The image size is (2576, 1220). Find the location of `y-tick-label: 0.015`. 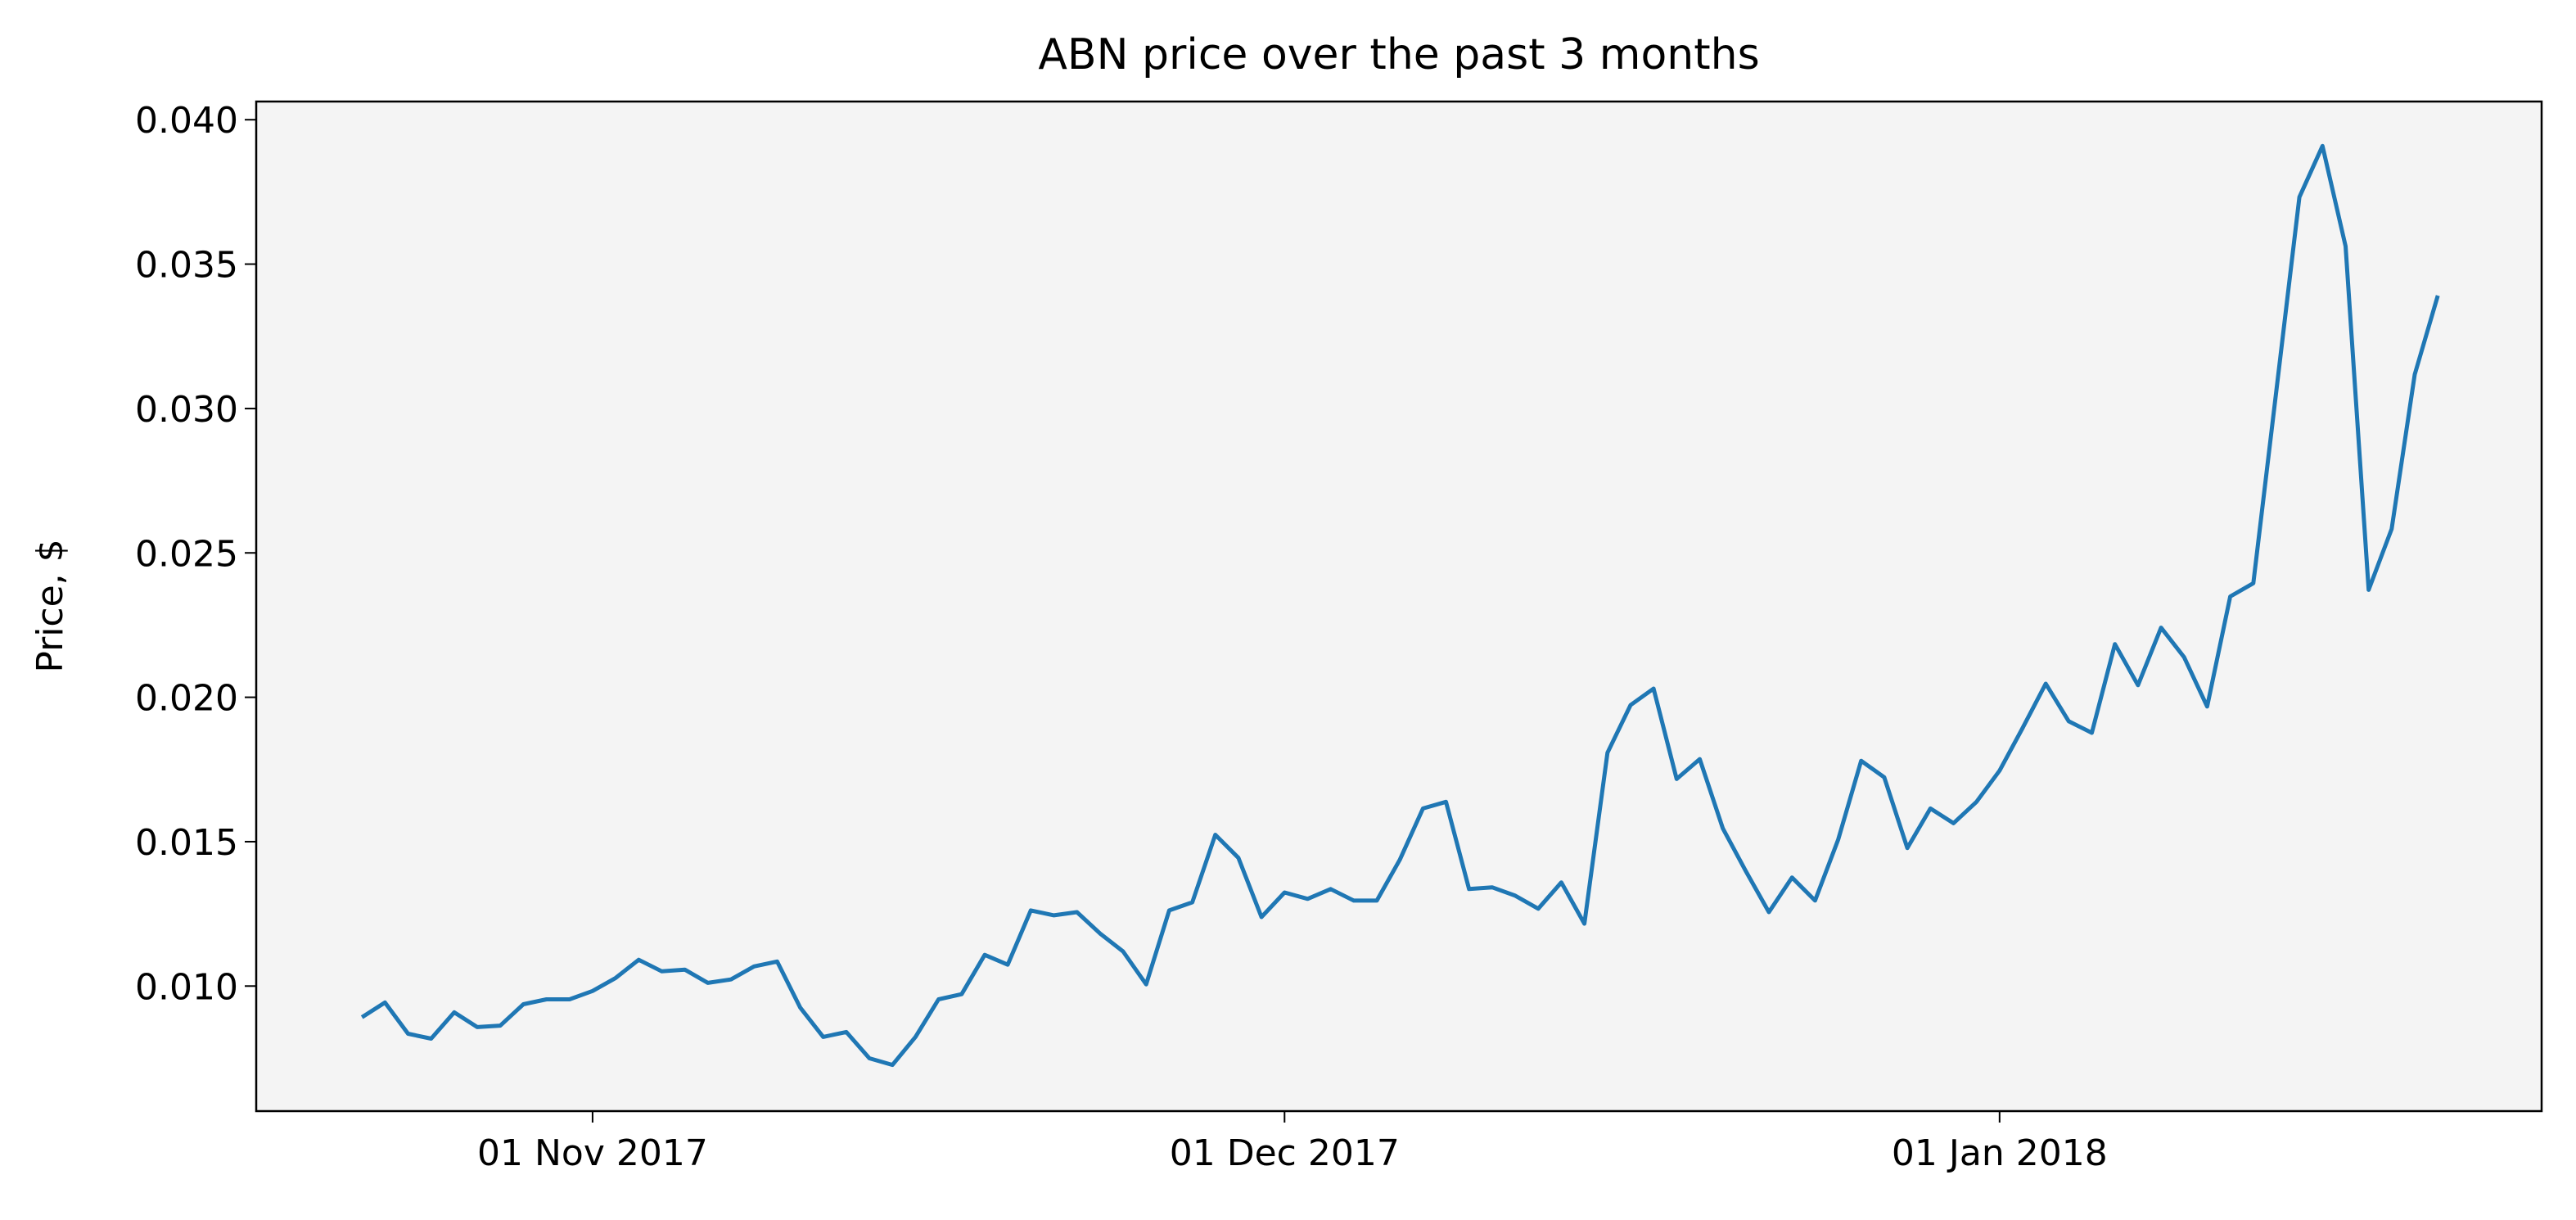

y-tick-label: 0.015 is located at coordinates (186, 843).